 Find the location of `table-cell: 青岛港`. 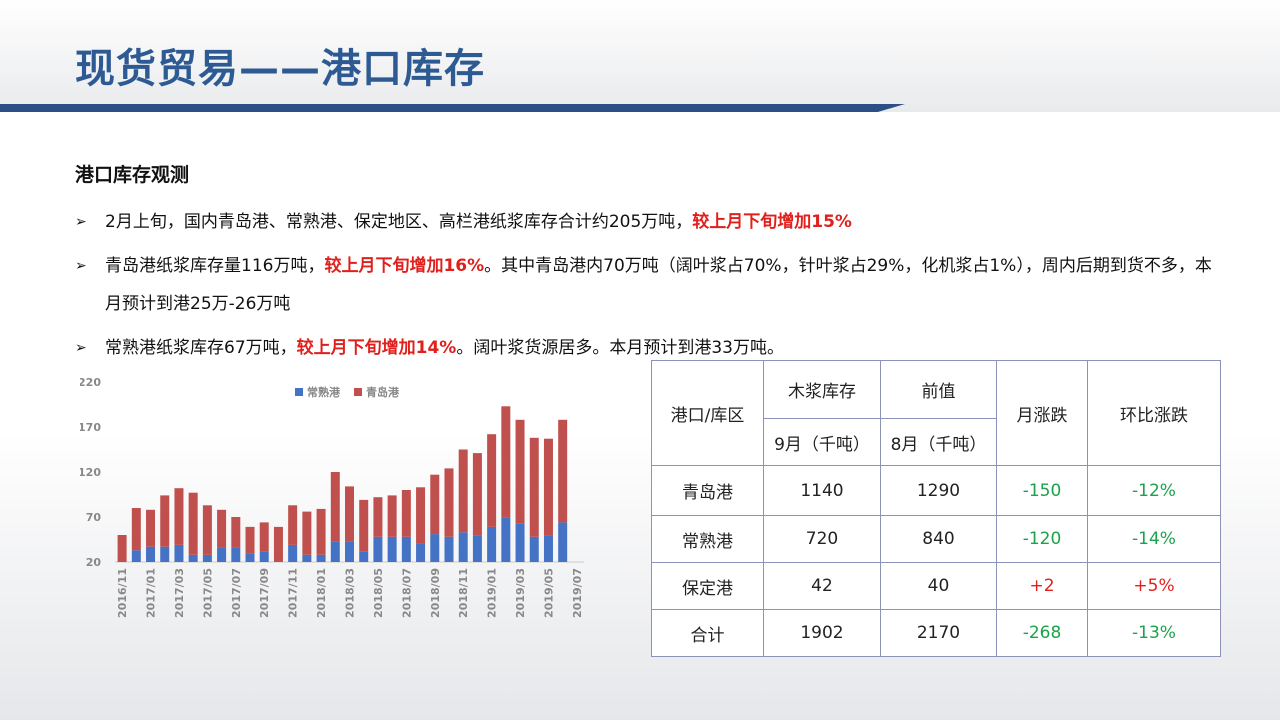

table-cell: 青岛港 is located at coordinates (707, 490).